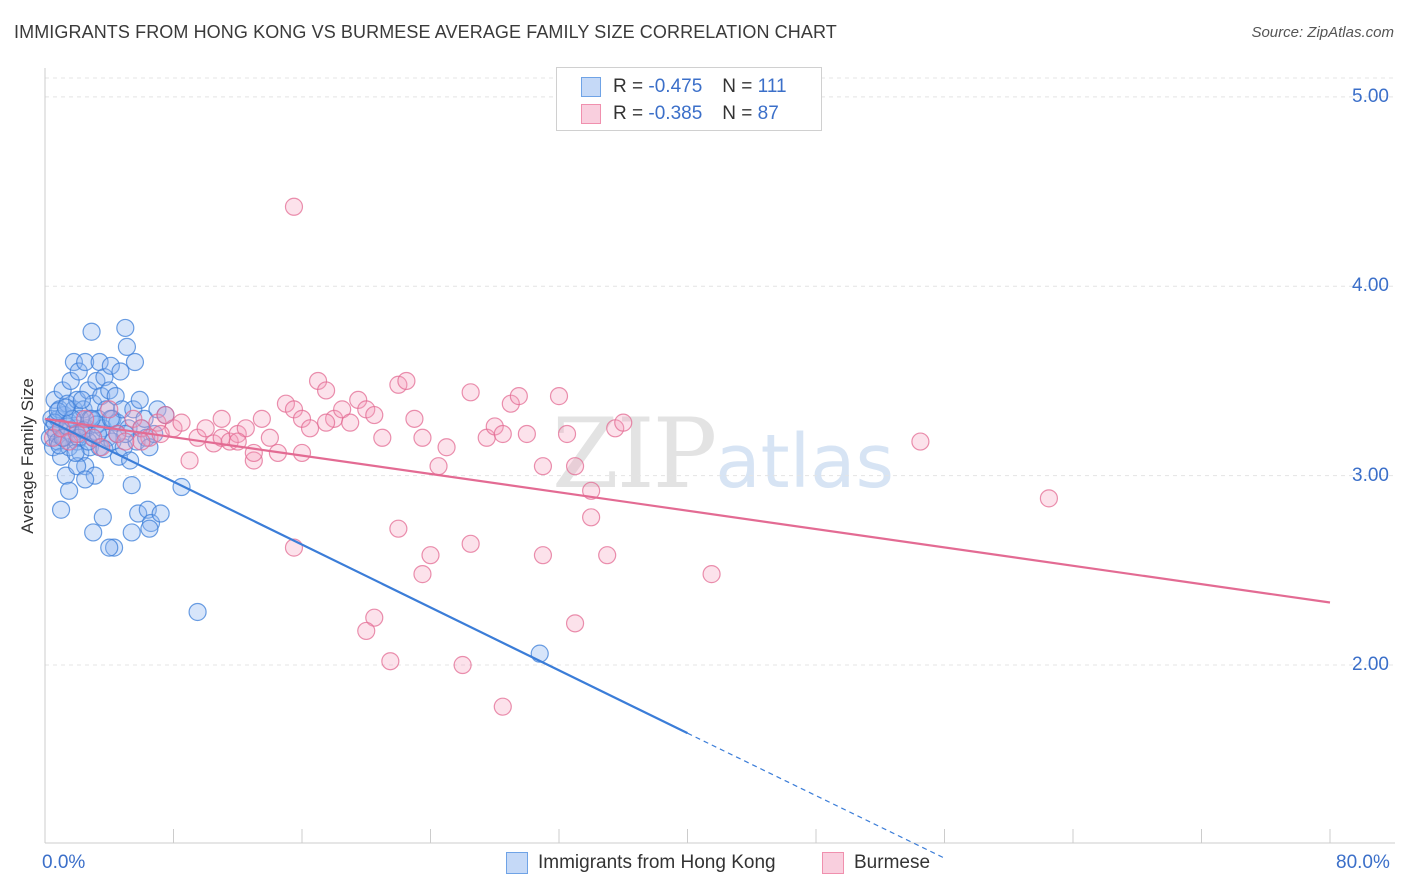  Describe the element at coordinates (805, 462) in the screenshot. I see `watermark-atlas: atlas` at that location.